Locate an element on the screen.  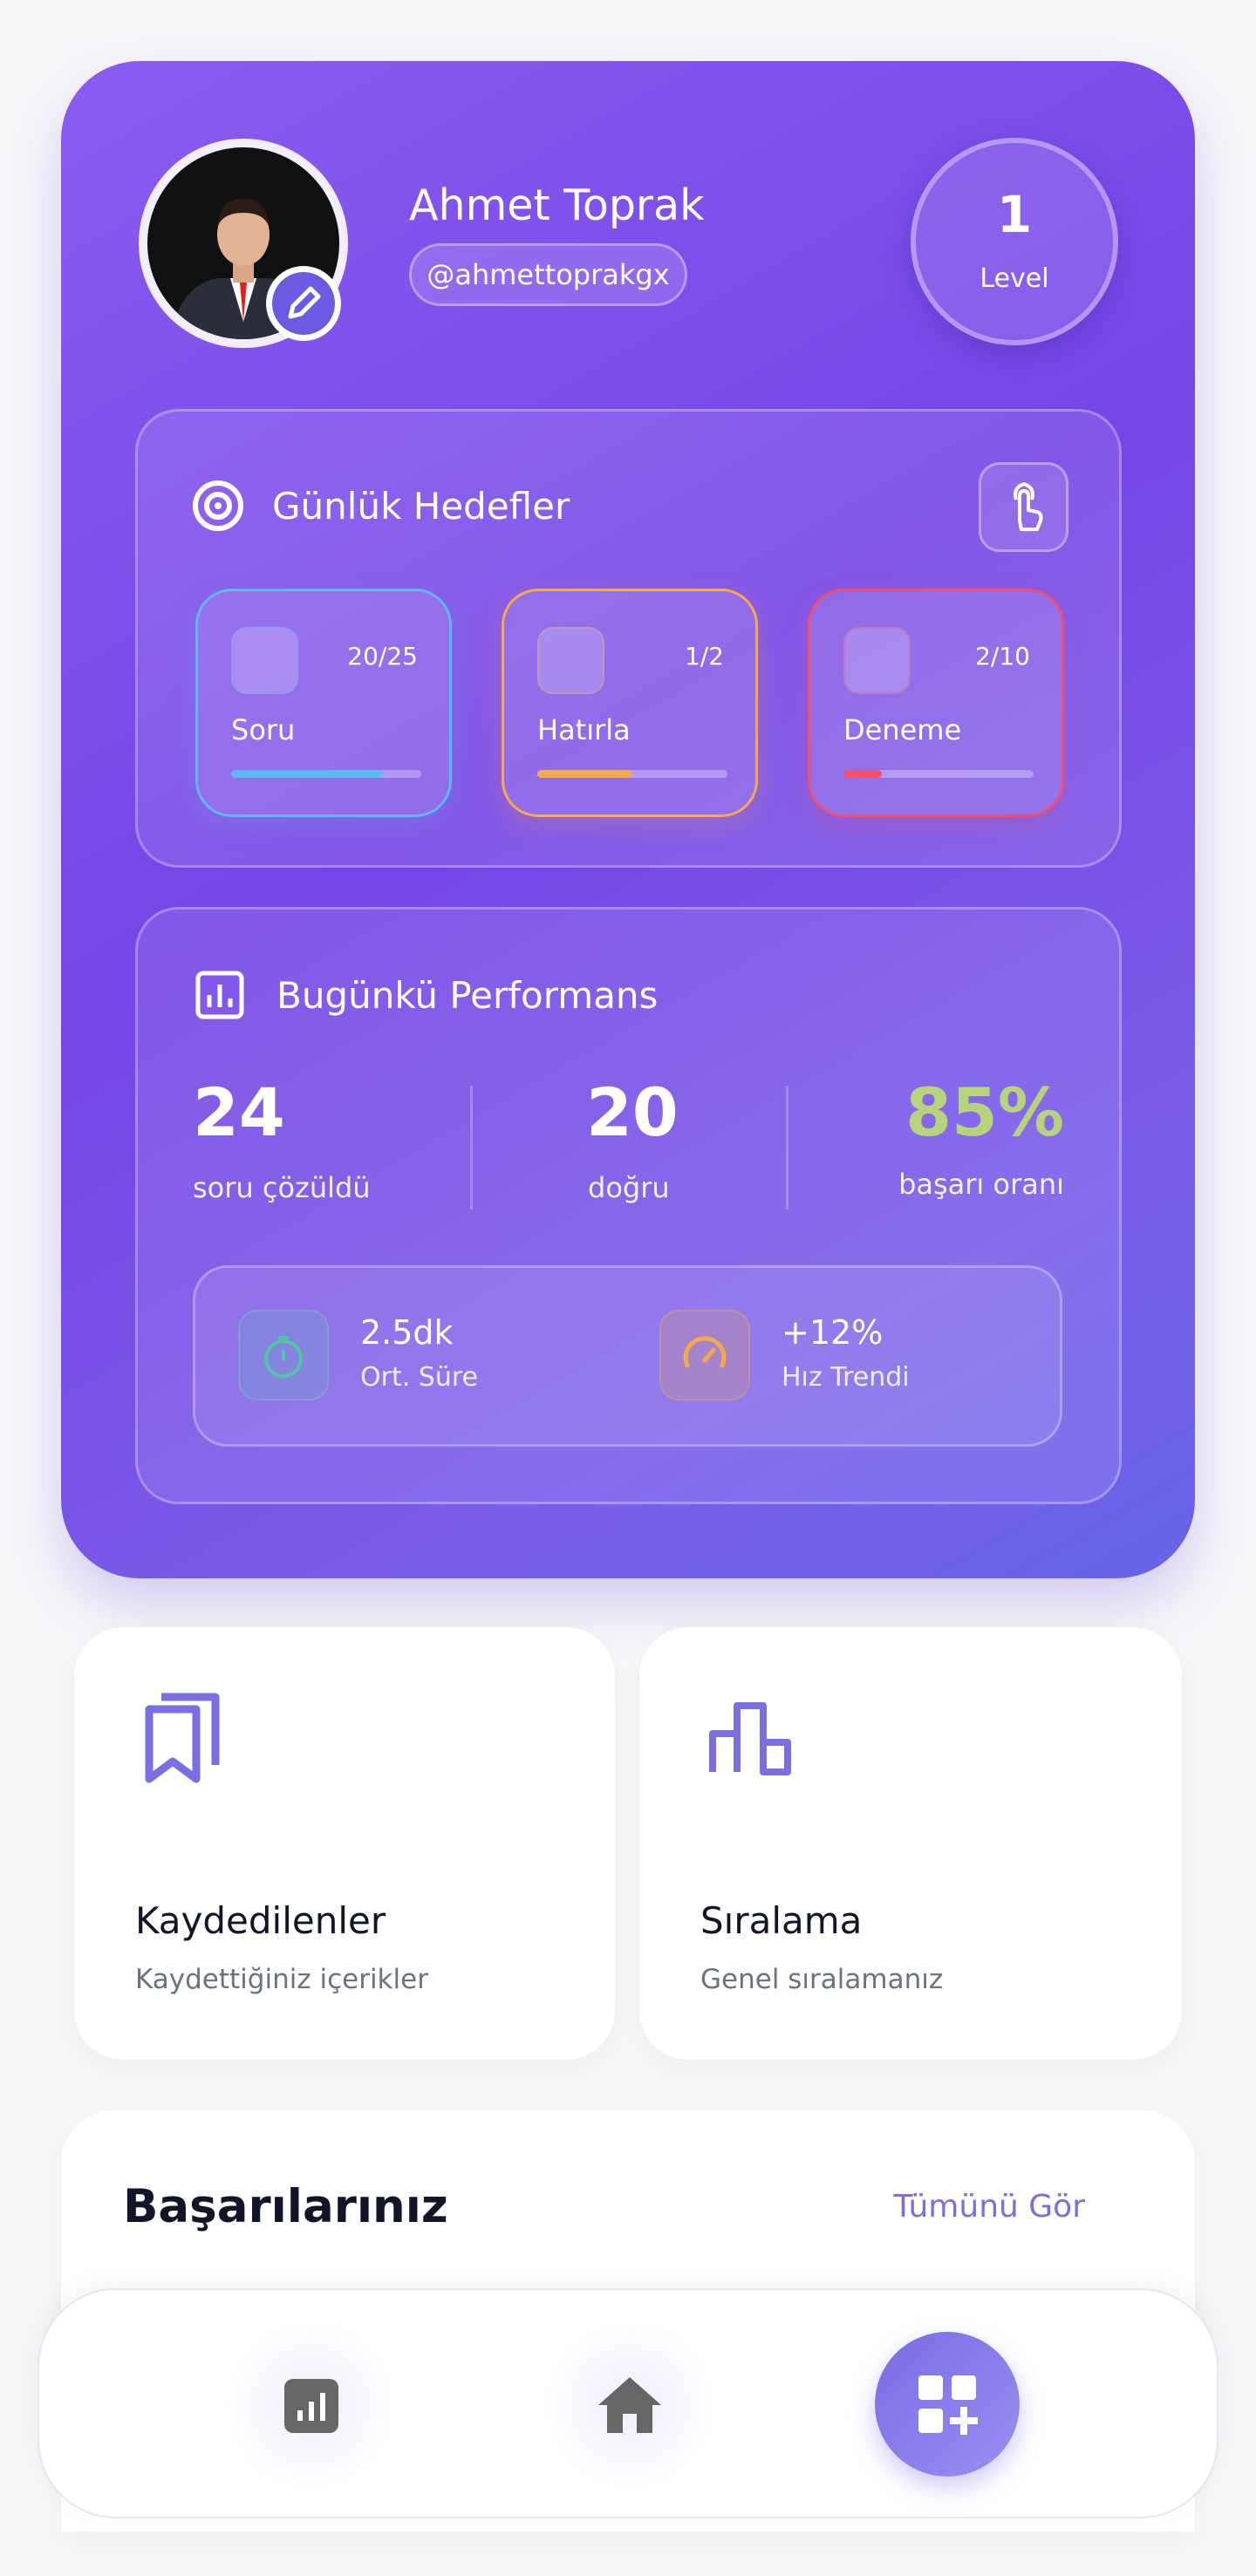
goal-progress: 20/25 is located at coordinates (382, 657).